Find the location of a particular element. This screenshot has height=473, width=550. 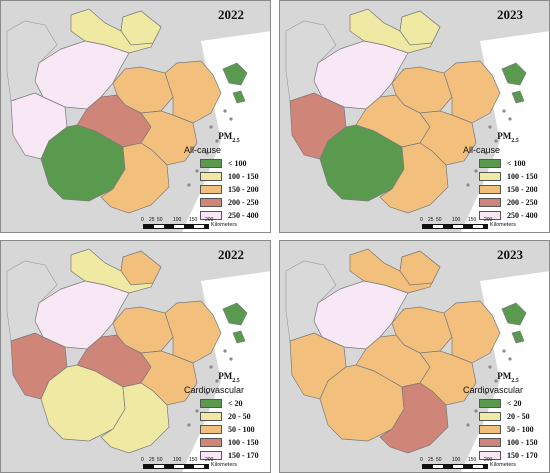

legend-label: < 20 is located at coordinates (235, 403).